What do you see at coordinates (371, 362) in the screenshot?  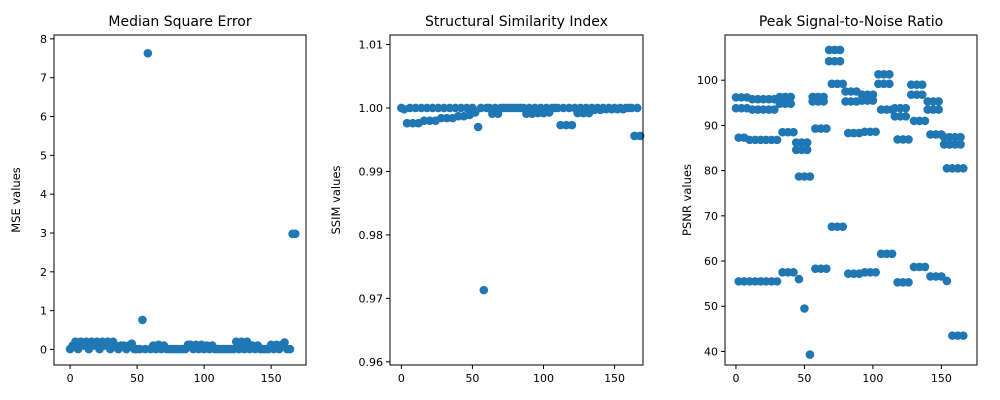 I see `y-tick-label: 0.96` at bounding box center [371, 362].